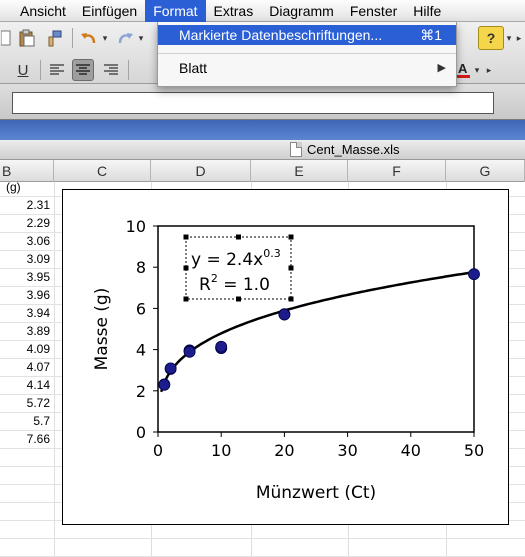  Describe the element at coordinates (38, 313) in the screenshot. I see `cell-b-value: 3.94` at that location.